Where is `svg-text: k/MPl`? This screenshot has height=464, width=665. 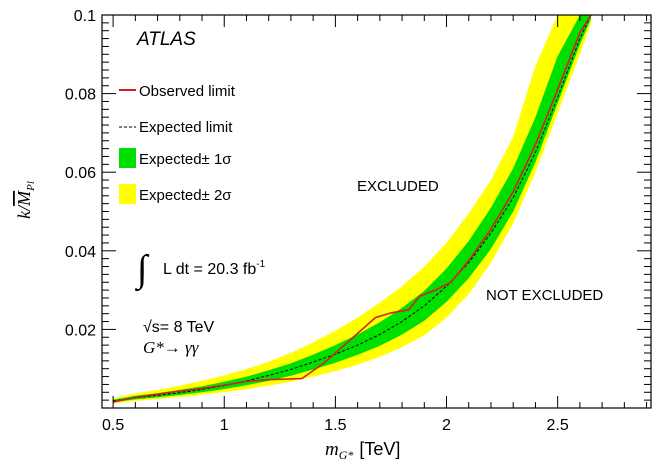 svg-text: k/MPl is located at coordinates (25, 200).